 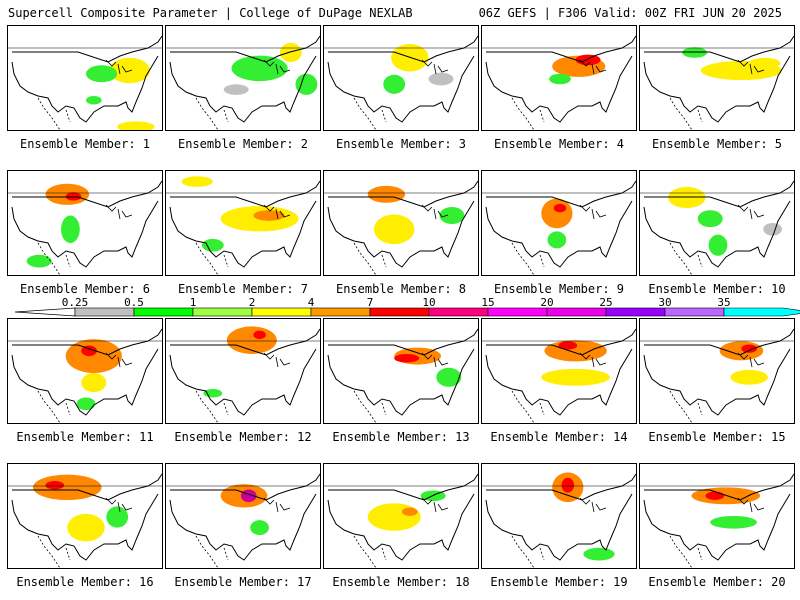 What do you see at coordinates (559, 144) in the screenshot?
I see `ensemble-member-caption: Ensemble Member: 4` at bounding box center [559, 144].